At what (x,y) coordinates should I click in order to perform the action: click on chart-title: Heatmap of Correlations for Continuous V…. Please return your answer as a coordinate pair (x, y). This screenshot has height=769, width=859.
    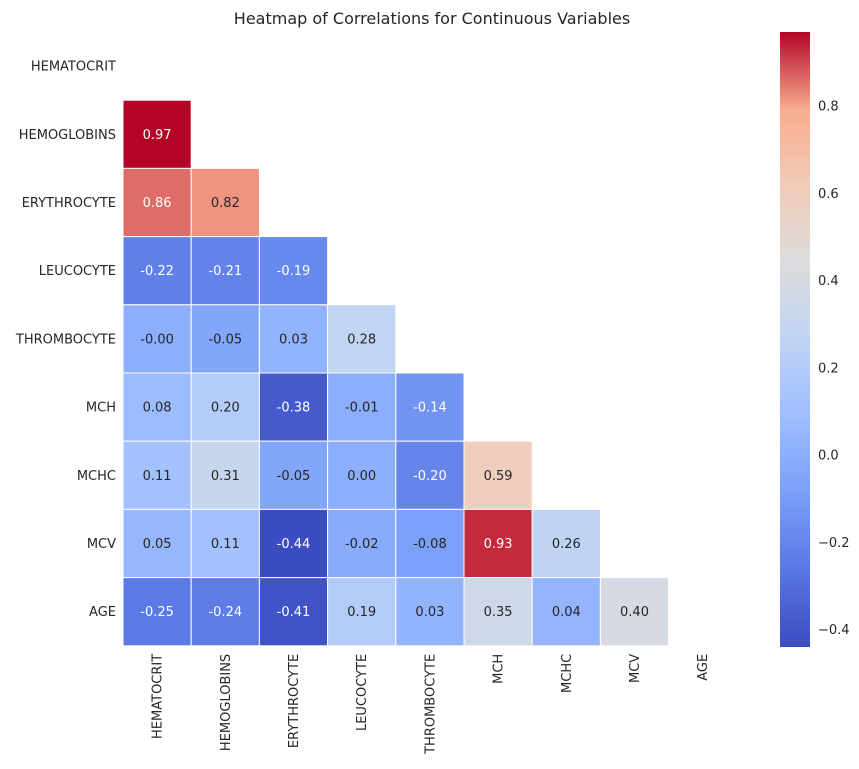
    Looking at the image, I should click on (432, 18).